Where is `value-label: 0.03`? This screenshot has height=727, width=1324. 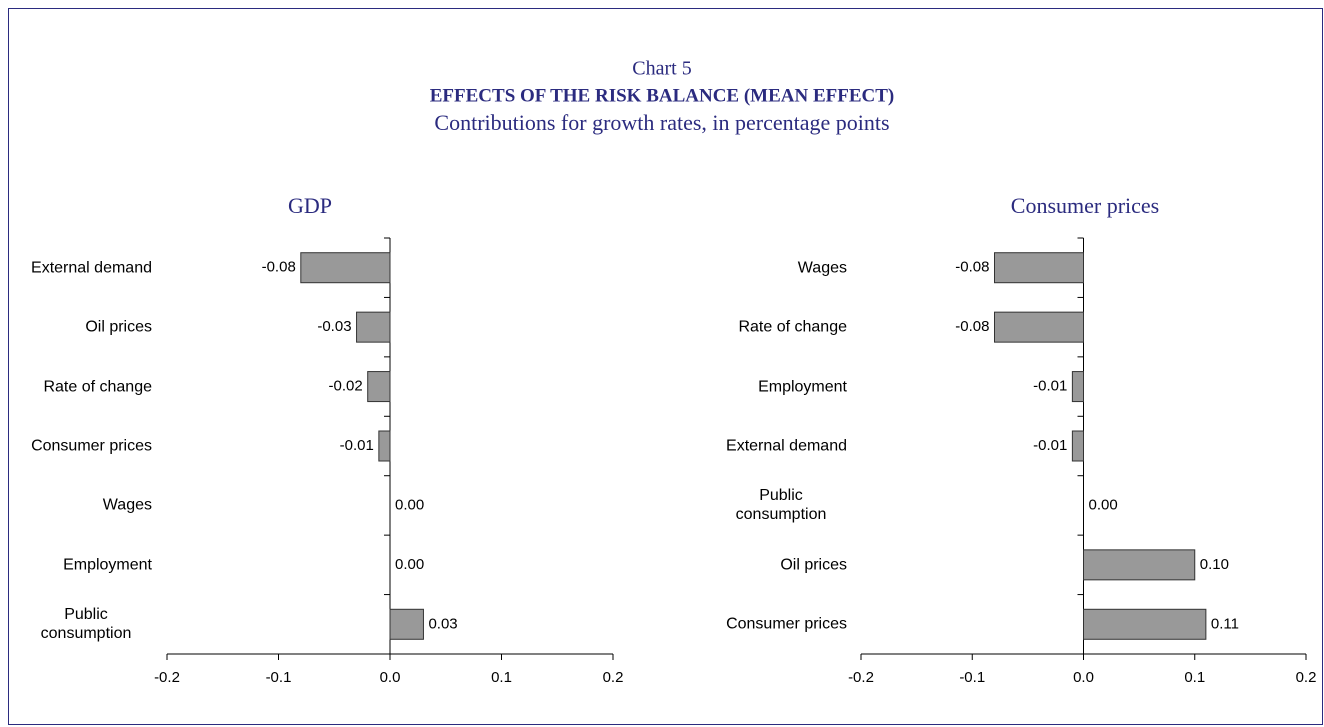
value-label: 0.03 is located at coordinates (442, 623).